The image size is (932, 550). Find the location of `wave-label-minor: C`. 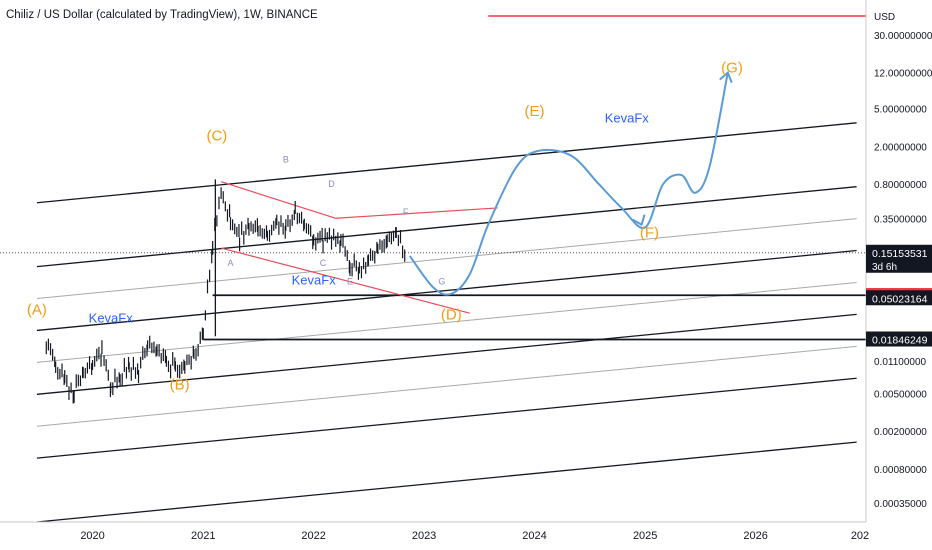

wave-label-minor: C is located at coordinates (323, 263).